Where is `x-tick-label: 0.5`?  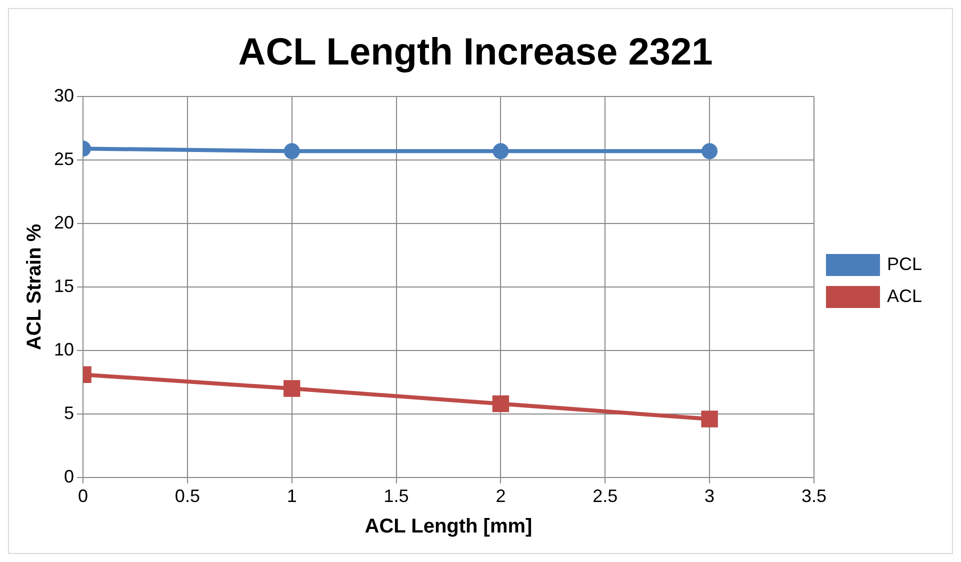
x-tick-label: 0.5 is located at coordinates (187, 496).